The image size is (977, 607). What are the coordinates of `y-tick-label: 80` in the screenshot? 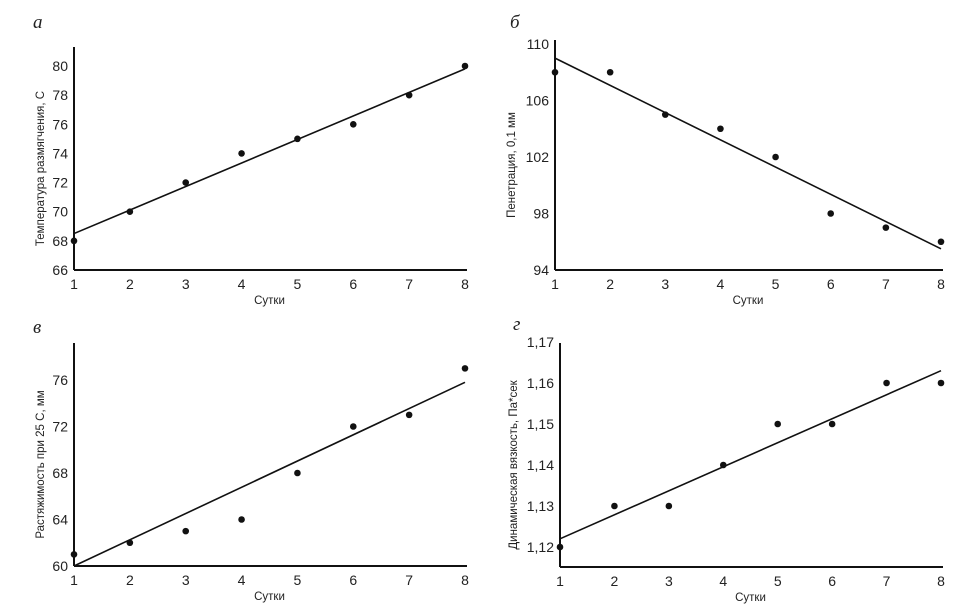 It's located at (60, 66).